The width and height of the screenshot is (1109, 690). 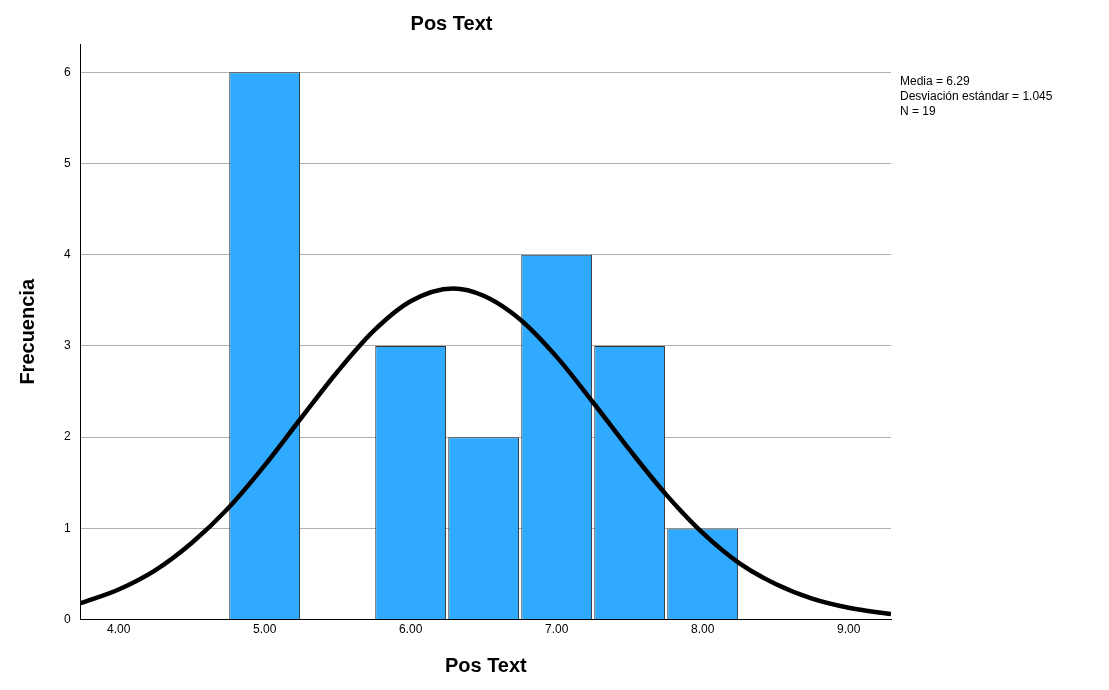 I want to click on y-tick-label: 3, so click(x=67, y=345).